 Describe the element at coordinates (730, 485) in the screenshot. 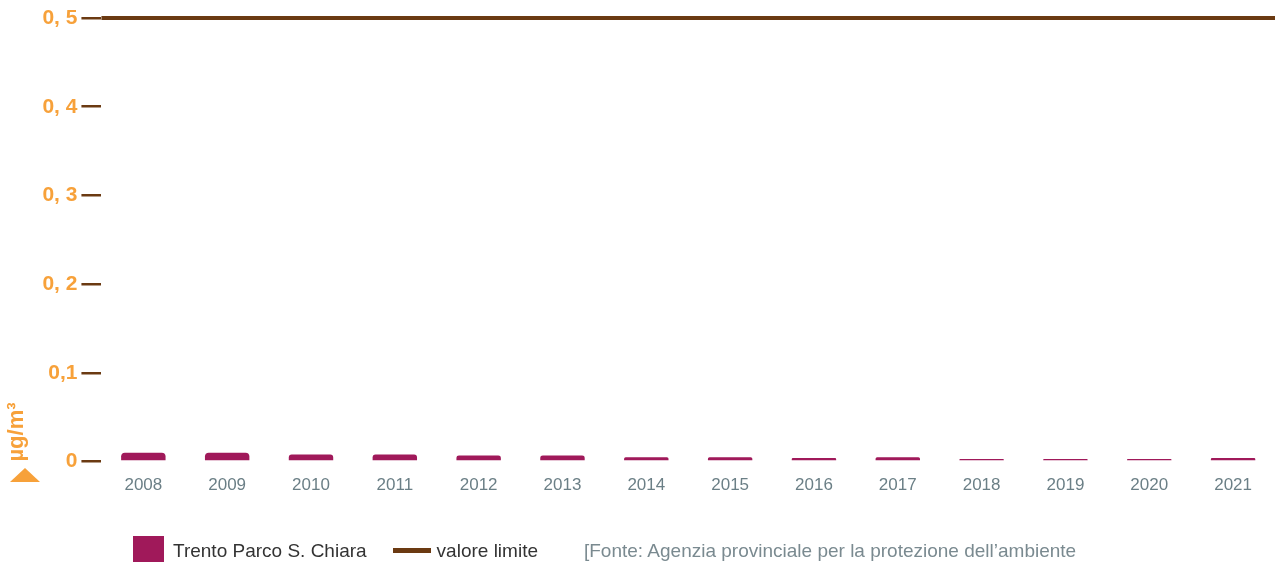

I see `x-tick-label: 2015` at that location.